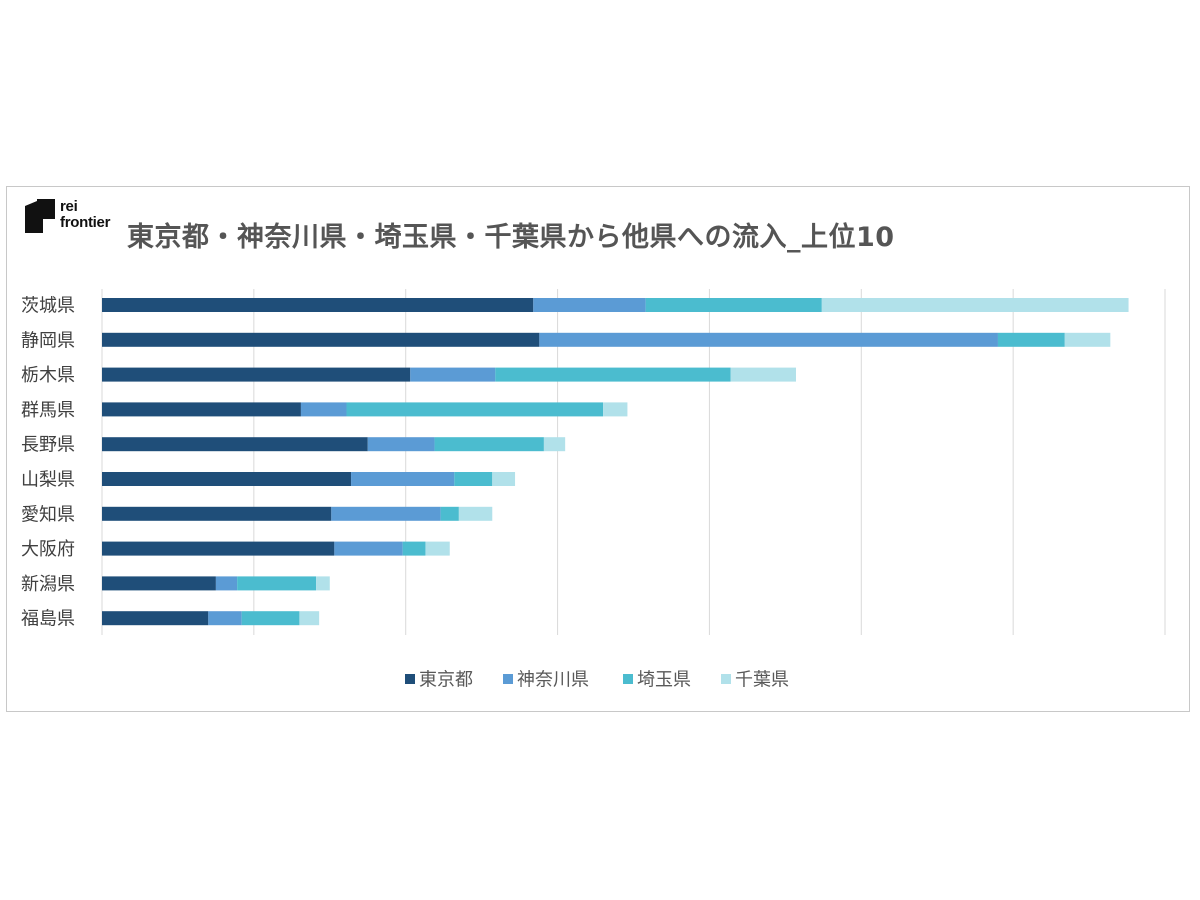 This screenshot has width=1200, height=900. Describe the element at coordinates (48, 514) in the screenshot. I see `category-label: 愛知県` at that location.